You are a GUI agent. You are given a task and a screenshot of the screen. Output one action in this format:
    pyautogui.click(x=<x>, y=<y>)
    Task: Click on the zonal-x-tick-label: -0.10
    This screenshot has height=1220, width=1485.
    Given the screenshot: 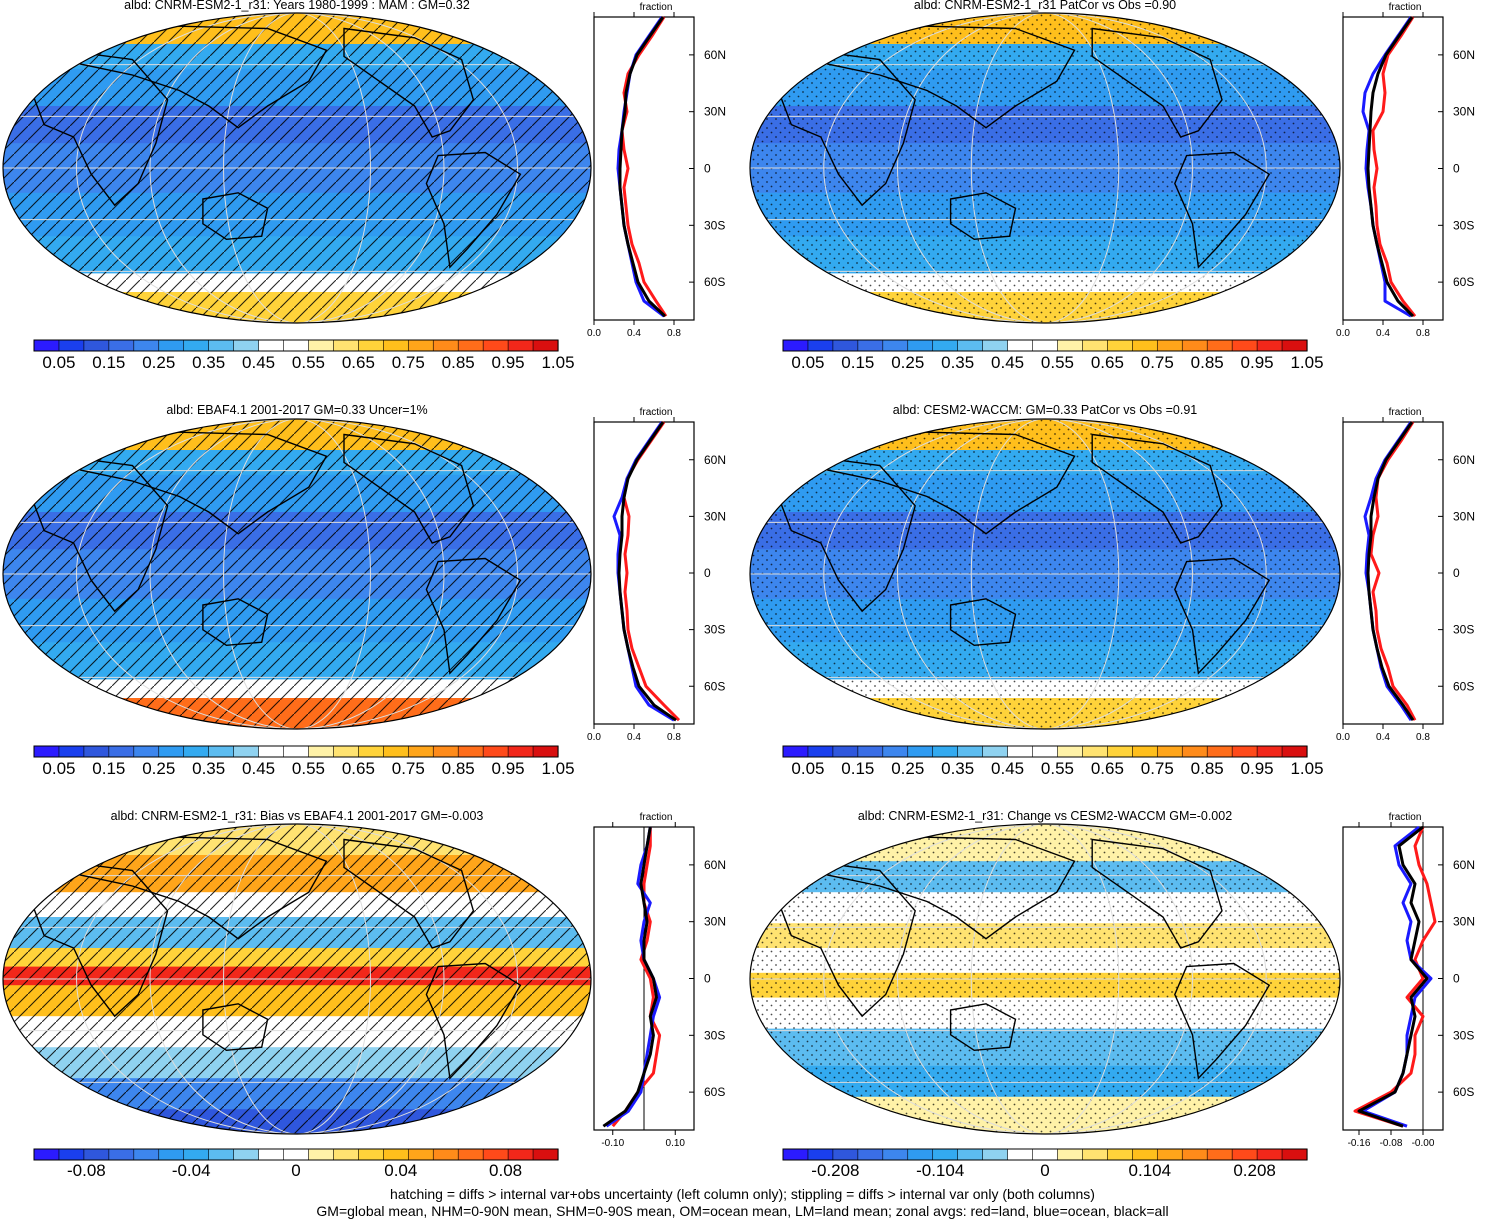 What is the action you would take?
    pyautogui.click(x=612, y=1143)
    